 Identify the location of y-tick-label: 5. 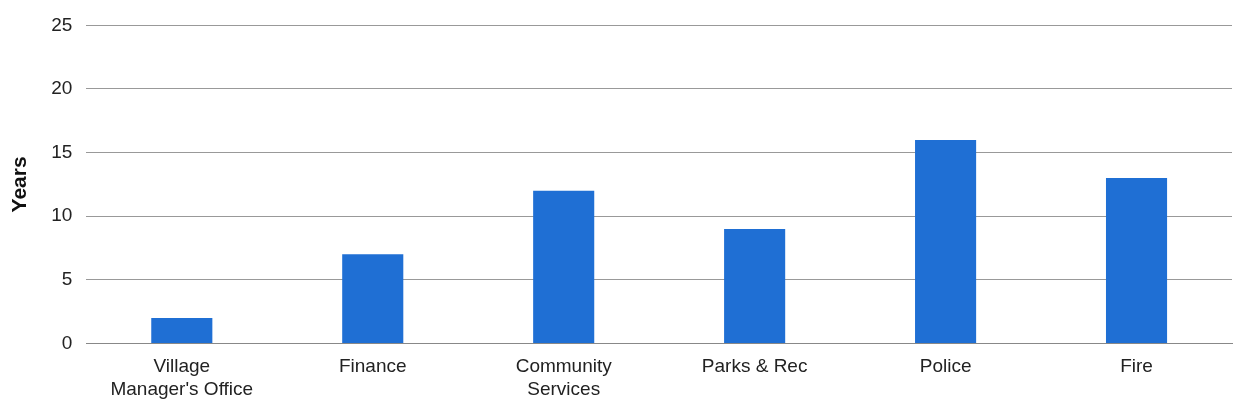
(67, 279).